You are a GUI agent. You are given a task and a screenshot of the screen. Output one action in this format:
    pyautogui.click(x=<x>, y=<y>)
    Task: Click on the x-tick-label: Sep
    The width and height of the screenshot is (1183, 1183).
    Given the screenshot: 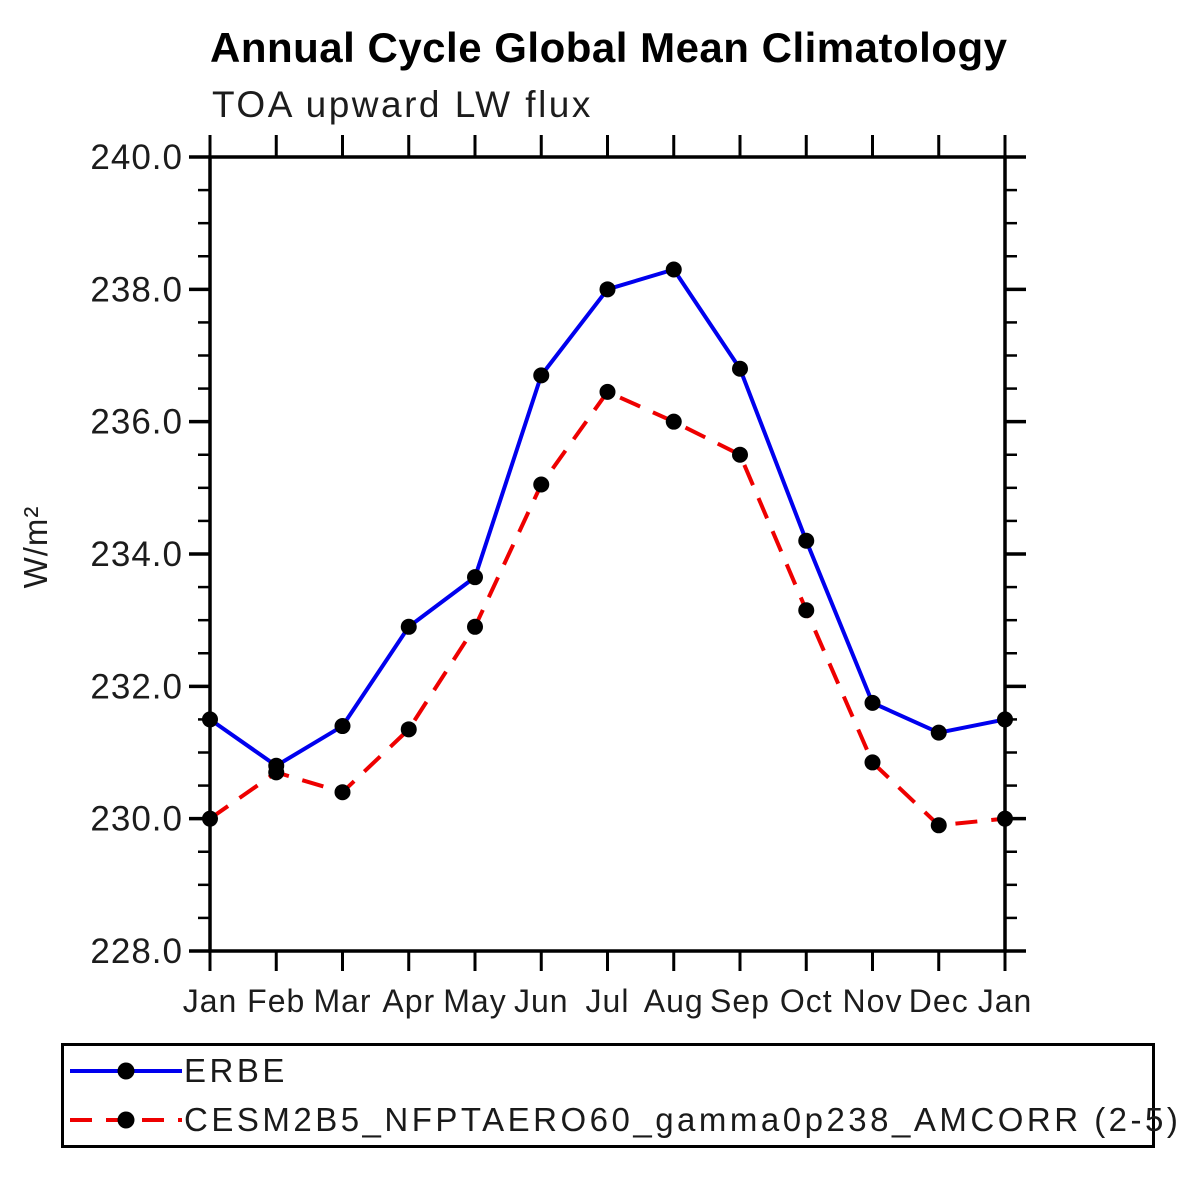 What is the action you would take?
    pyautogui.click(x=740, y=1001)
    